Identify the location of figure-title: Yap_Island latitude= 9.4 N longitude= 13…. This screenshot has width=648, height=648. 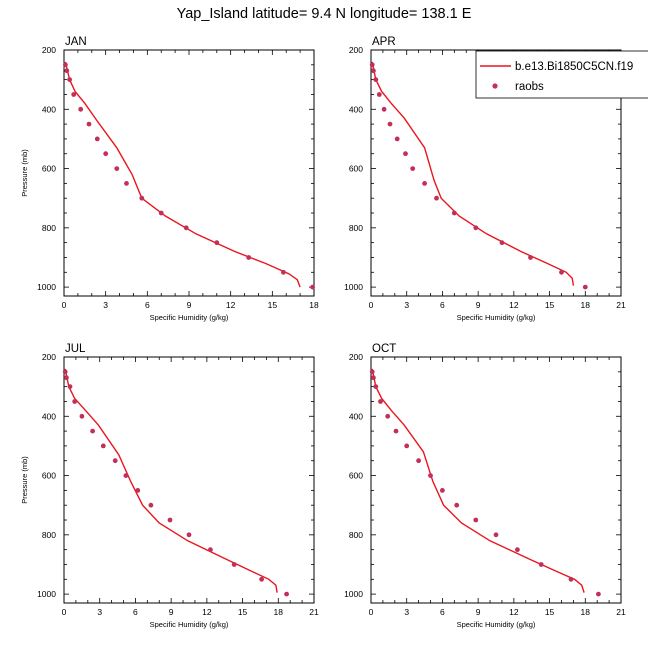
(324, 14).